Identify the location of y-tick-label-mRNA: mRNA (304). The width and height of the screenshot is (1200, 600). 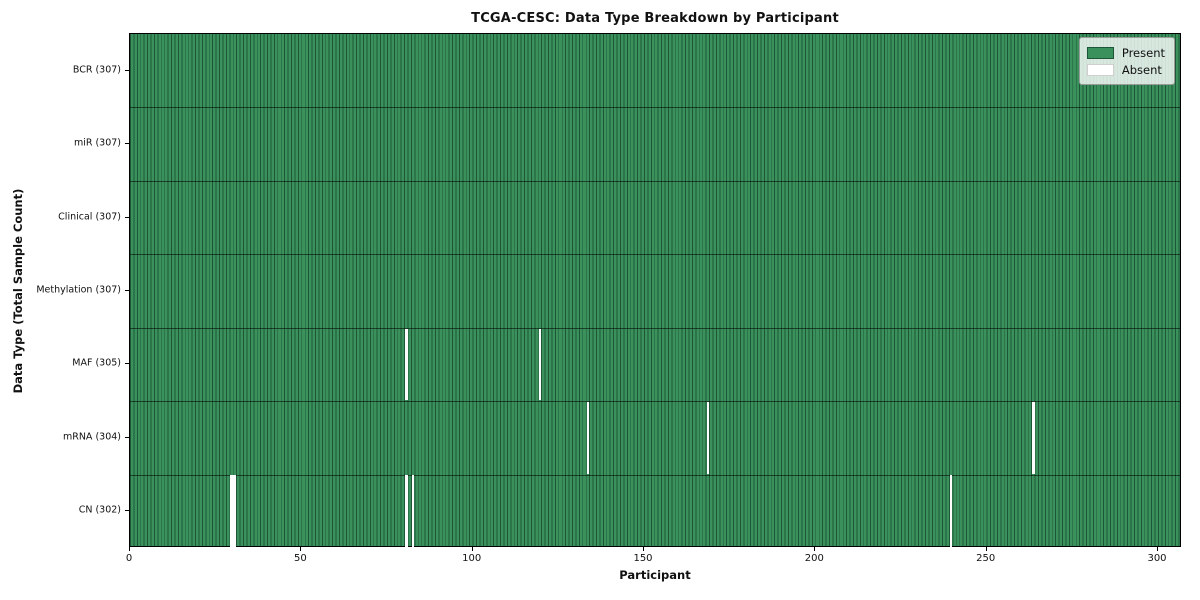
(91, 437).